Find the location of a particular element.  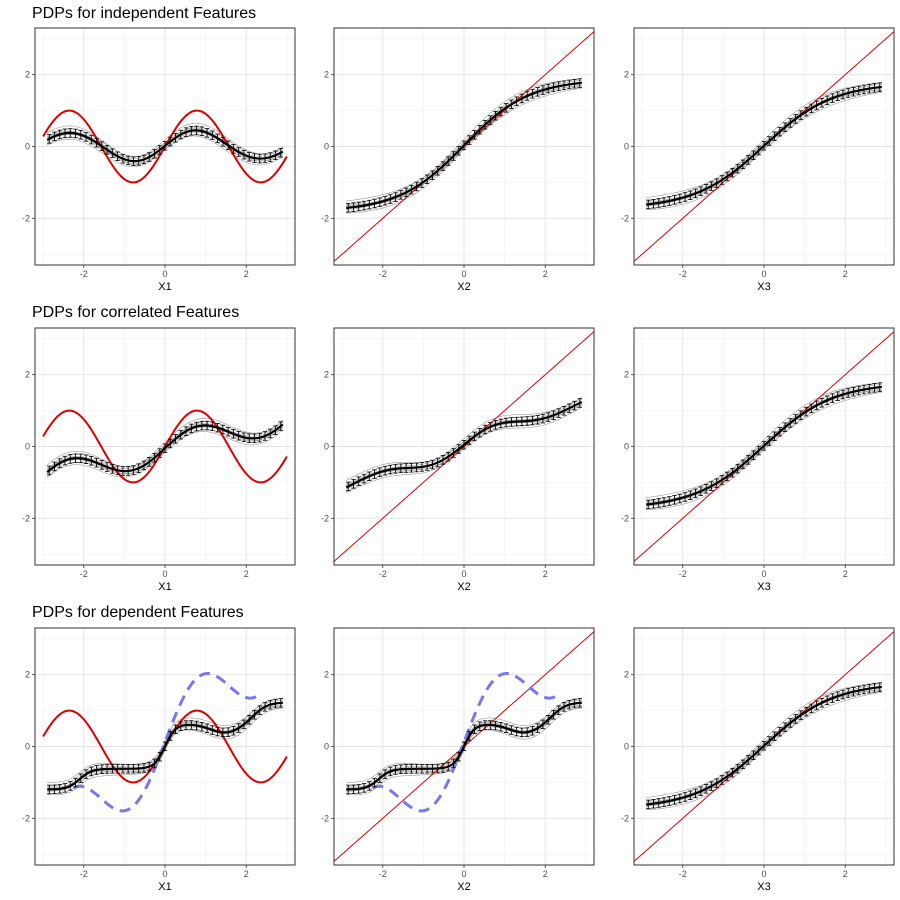

panel-x1-row0: -2 0 2 -2 0 2 X1 is located at coordinates (159, 160).